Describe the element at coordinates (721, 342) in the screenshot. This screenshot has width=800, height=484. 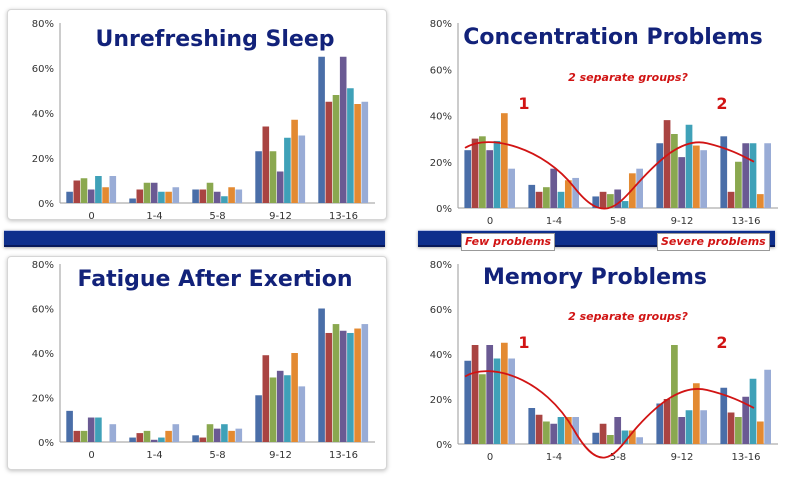
I see `annotation-group-2: 2` at that location.